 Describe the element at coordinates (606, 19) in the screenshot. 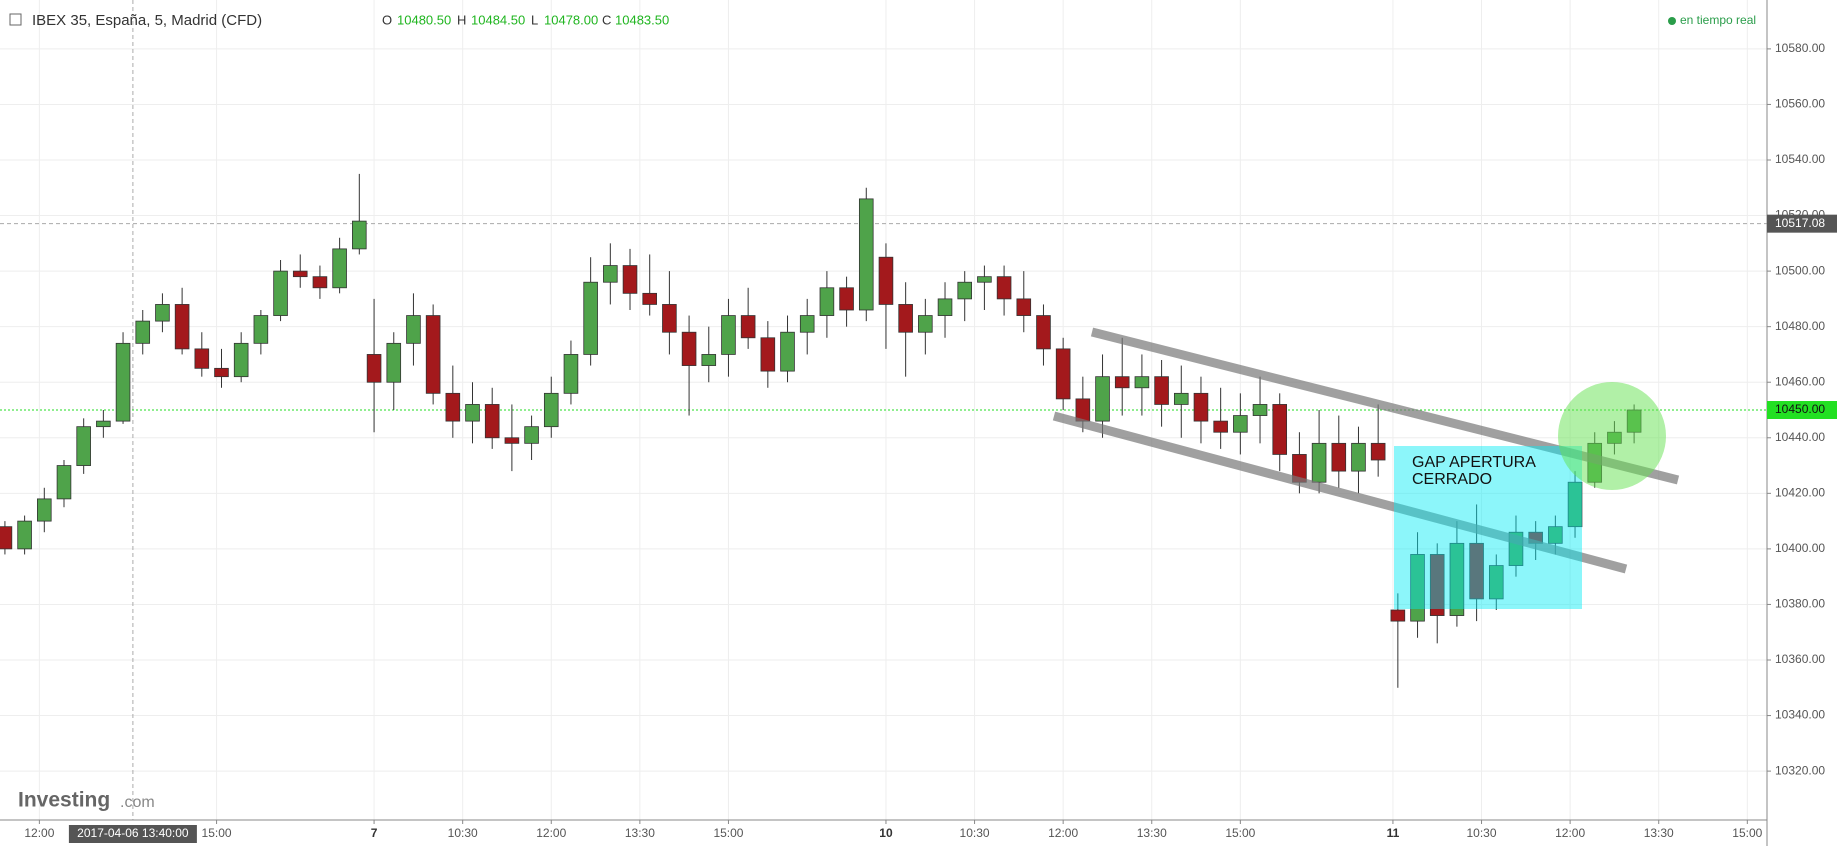

I see `ohlc-label: C` at that location.